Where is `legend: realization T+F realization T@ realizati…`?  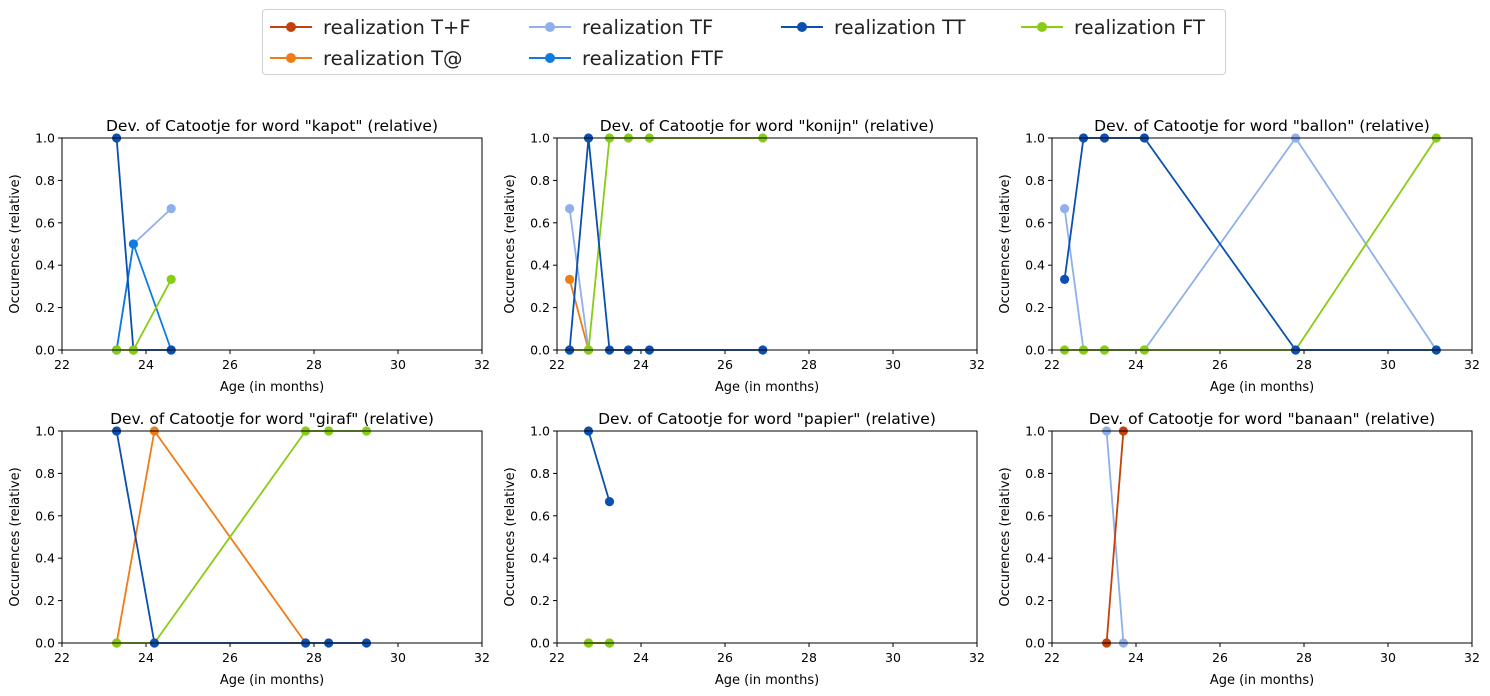
legend: realization T+F realization T@ realizati… is located at coordinates (744, 42).